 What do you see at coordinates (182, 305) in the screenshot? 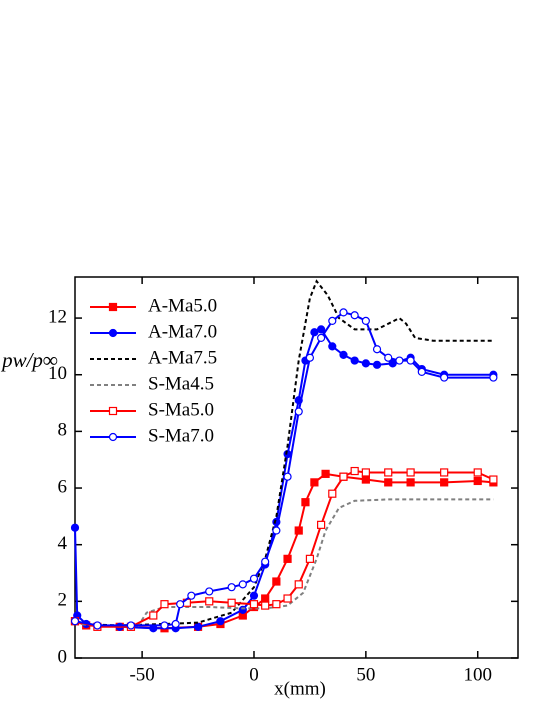
I see `legend-label: A-Ma5.0` at bounding box center [182, 305].